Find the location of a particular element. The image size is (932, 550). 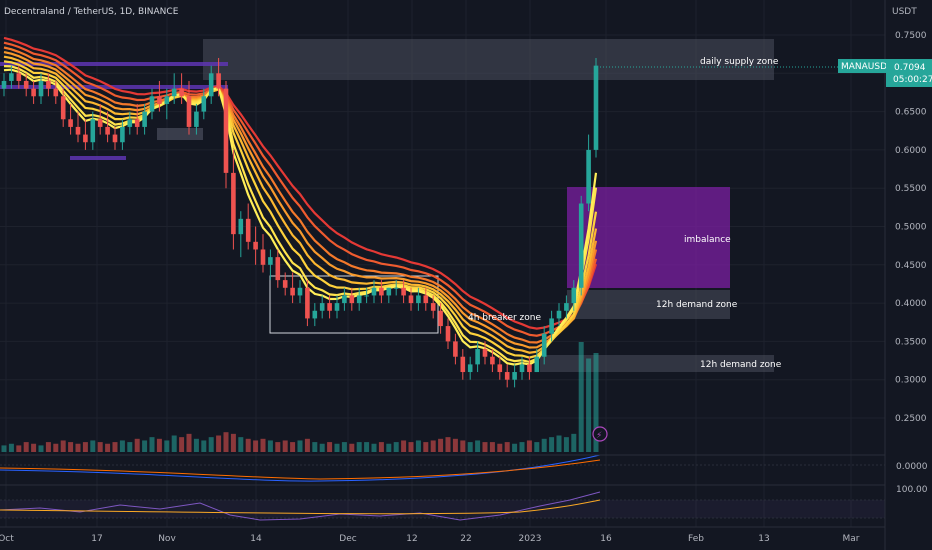

macd-pane is located at coordinates (442, 468).